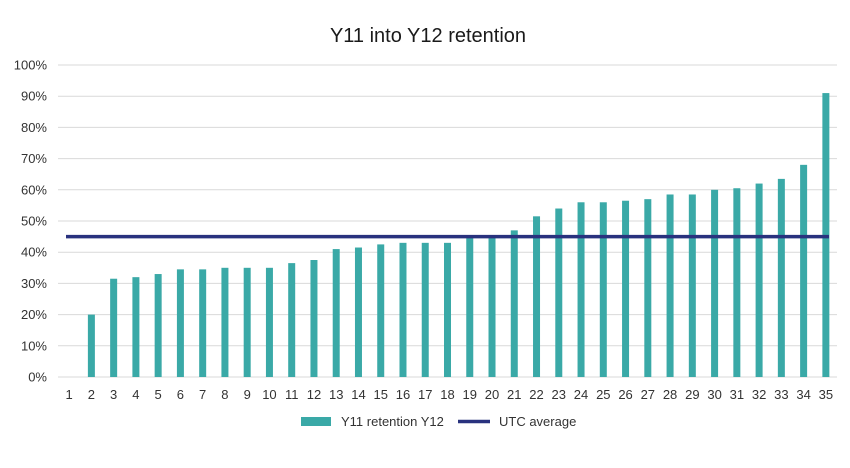 Image resolution: width=850 pixels, height=468 pixels. Describe the element at coordinates (358, 394) in the screenshot. I see `x-tick-label: 14` at that location.